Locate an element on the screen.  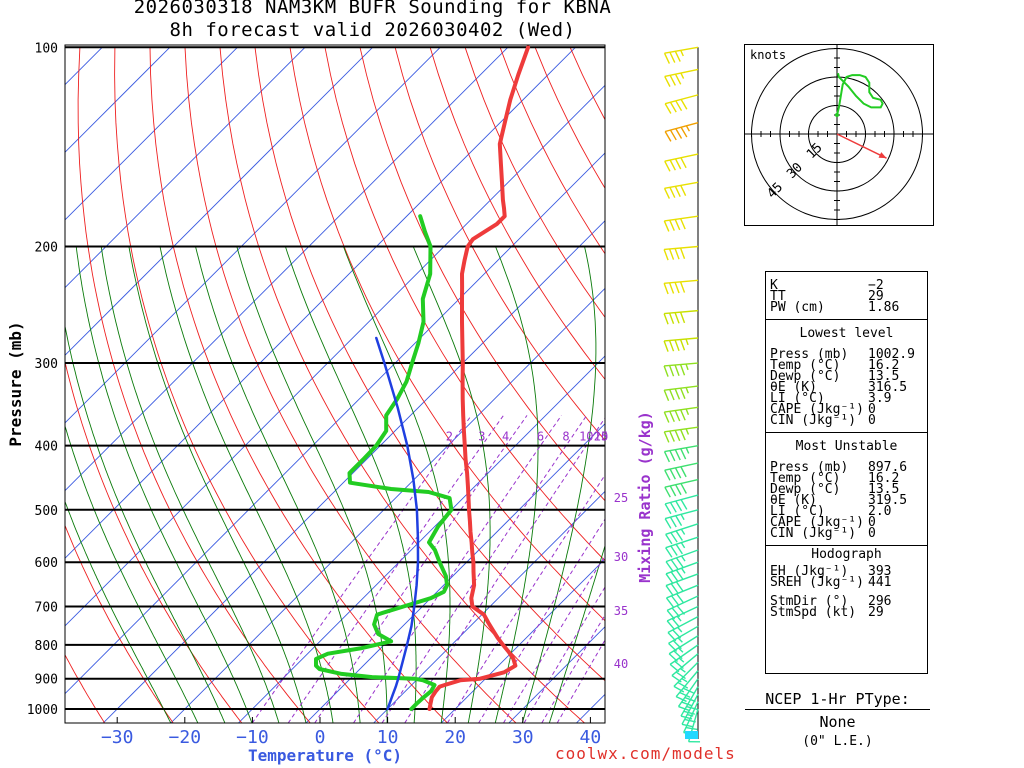
most-unstable-value: 16.2 is located at coordinates (884, 478).